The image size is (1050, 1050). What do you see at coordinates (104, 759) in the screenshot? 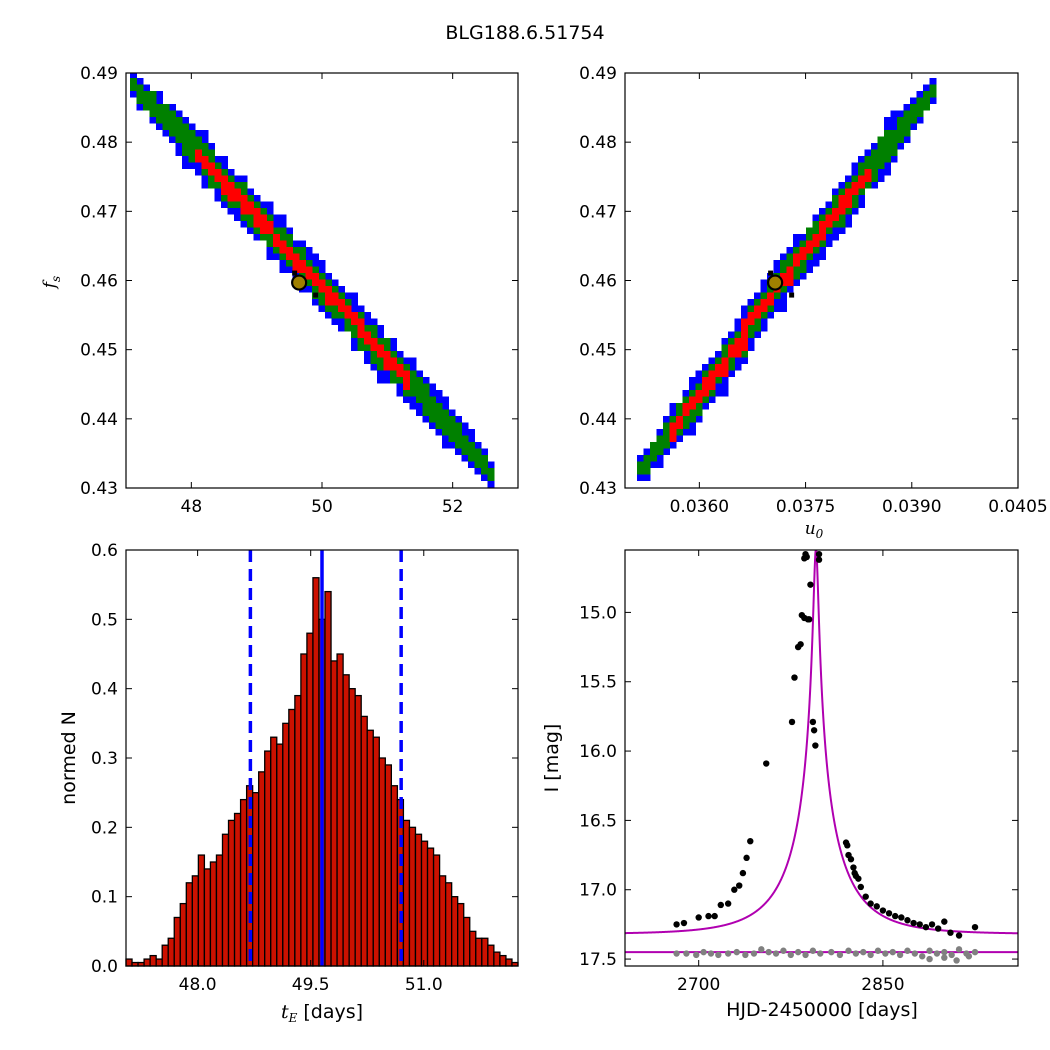
I see `y-tick-label: 0.3` at bounding box center [104, 759].